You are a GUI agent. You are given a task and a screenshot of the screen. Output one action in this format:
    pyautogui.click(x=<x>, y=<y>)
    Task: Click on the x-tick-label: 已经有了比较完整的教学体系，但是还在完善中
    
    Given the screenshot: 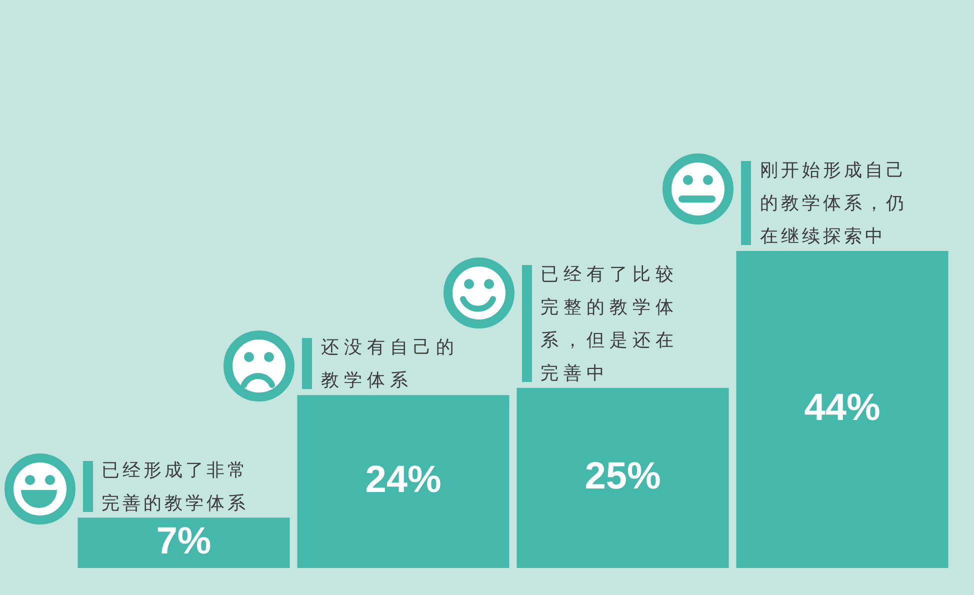 What is the action you would take?
    pyautogui.click(x=610, y=324)
    